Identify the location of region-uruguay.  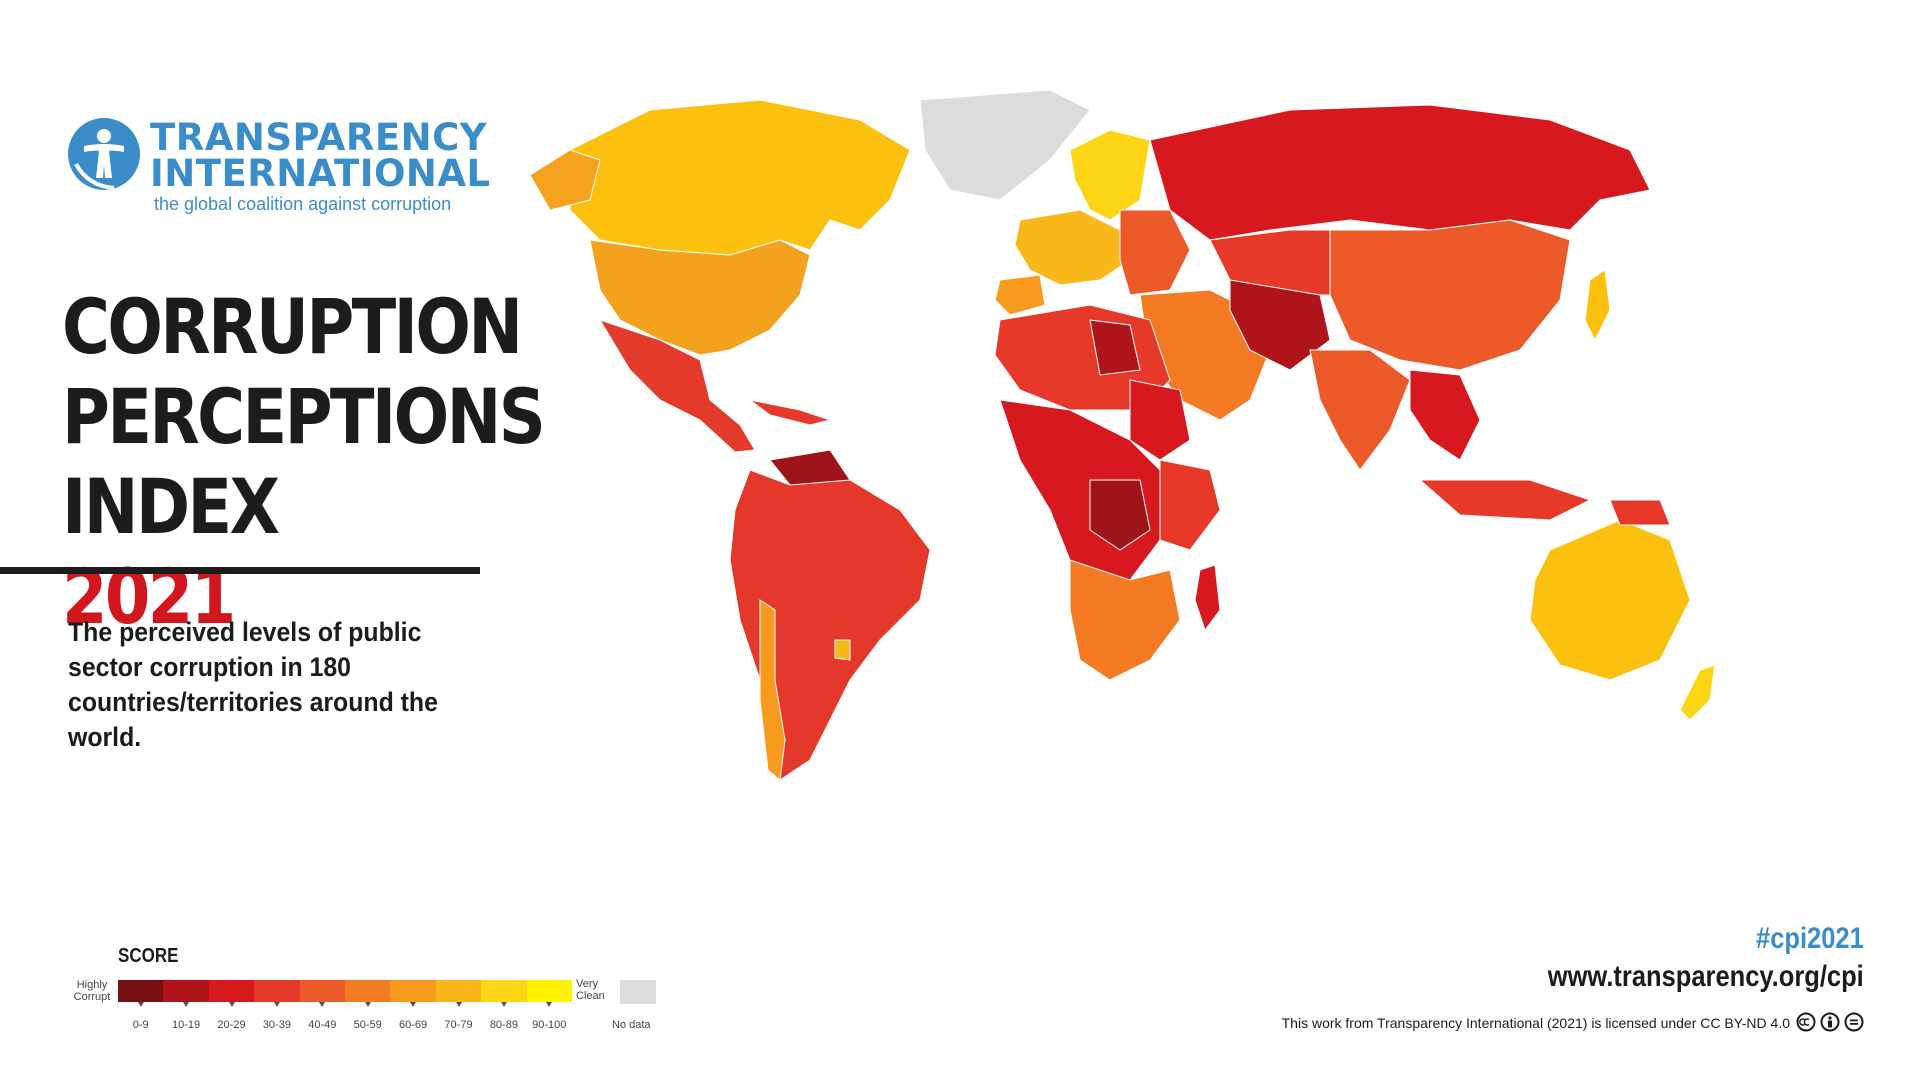
(842, 650).